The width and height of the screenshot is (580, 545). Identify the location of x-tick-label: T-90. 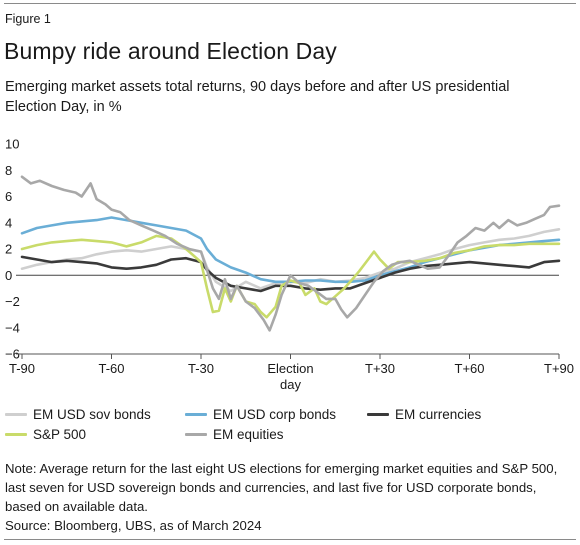
(22, 368).